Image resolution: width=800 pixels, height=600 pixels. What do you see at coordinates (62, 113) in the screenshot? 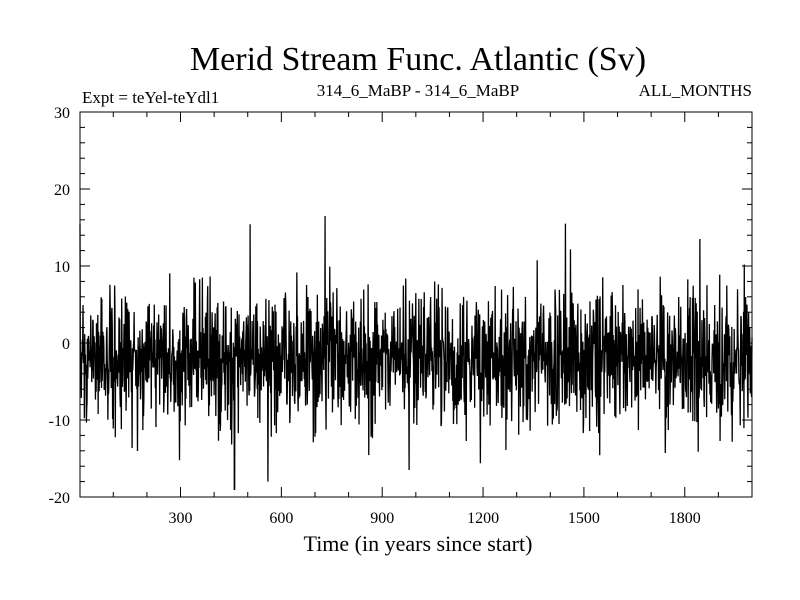
I see `y-tick-label: 30` at bounding box center [62, 113].